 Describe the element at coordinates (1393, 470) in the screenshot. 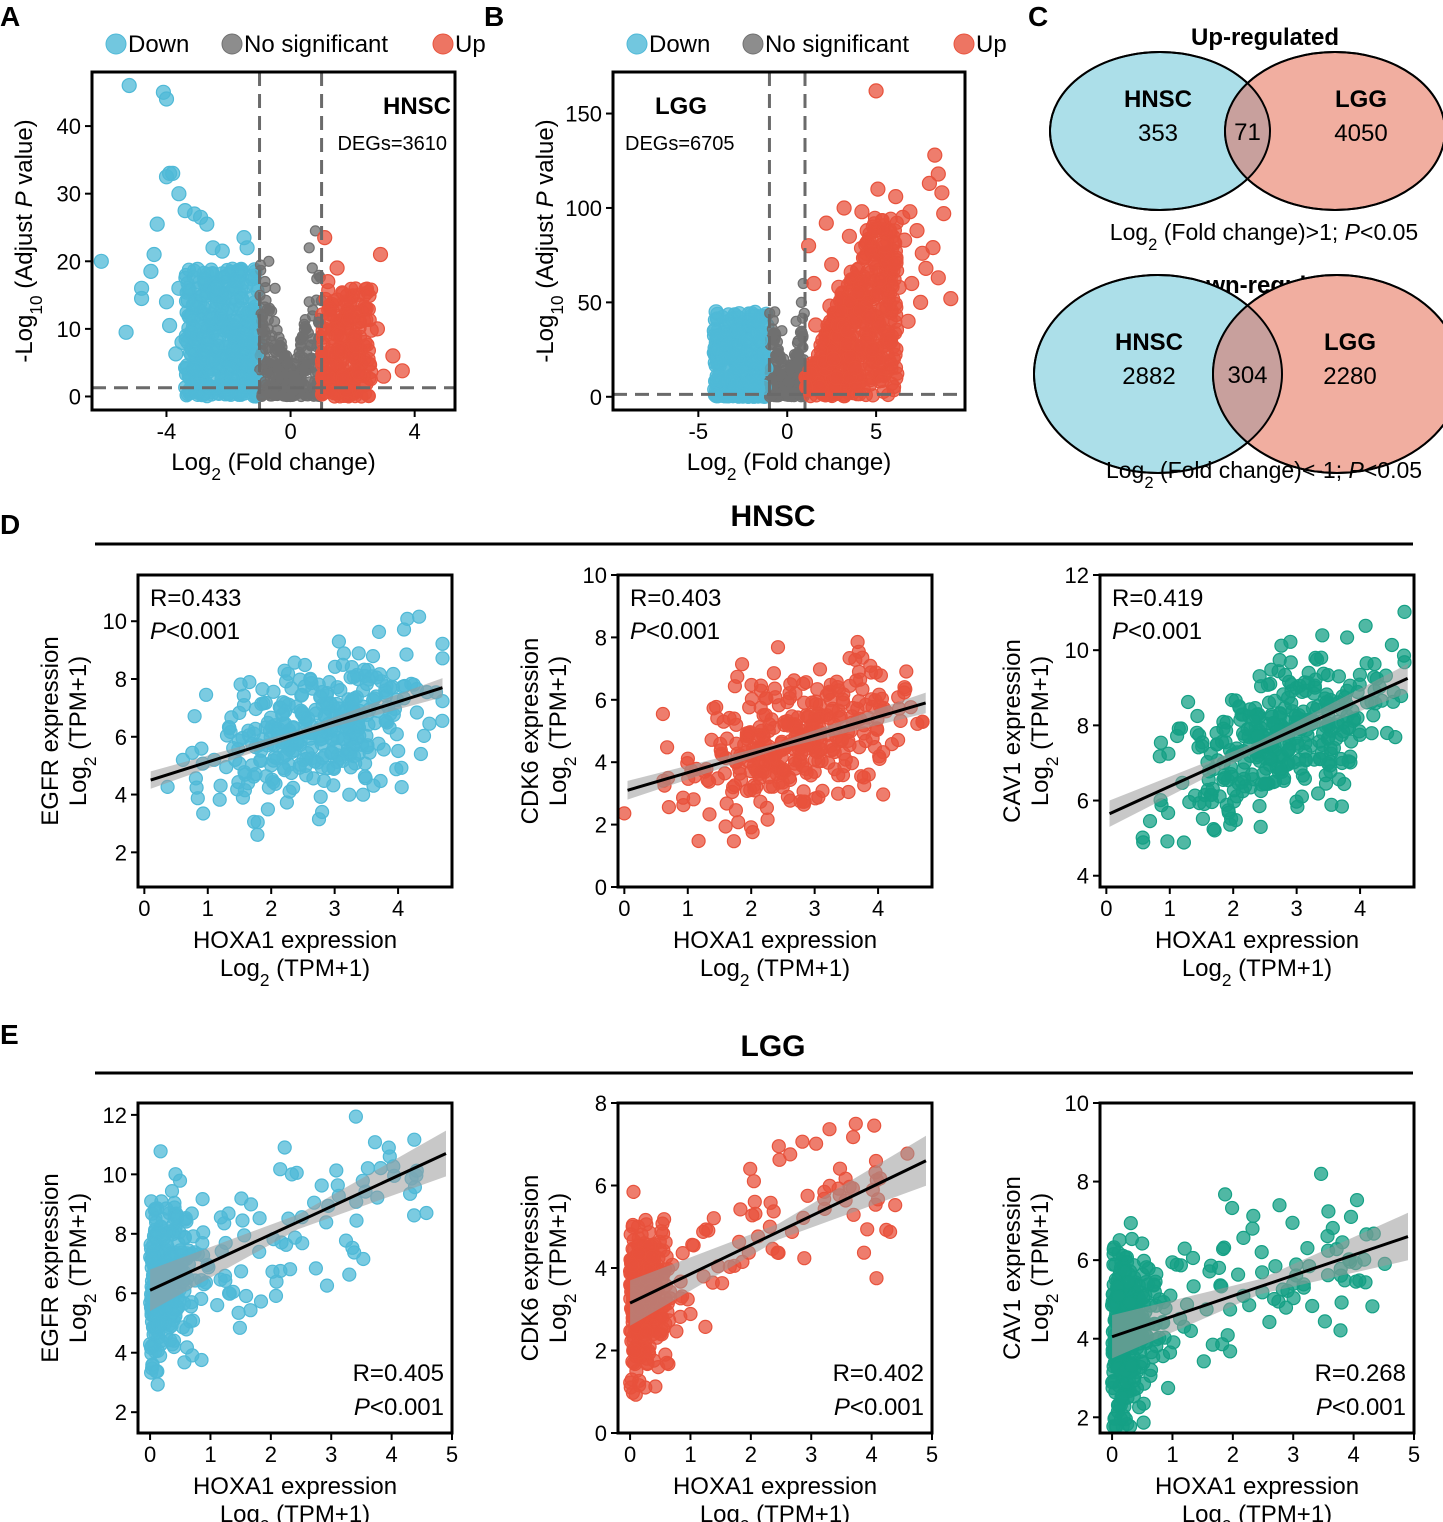

I see `label-part: <0.05` at that location.